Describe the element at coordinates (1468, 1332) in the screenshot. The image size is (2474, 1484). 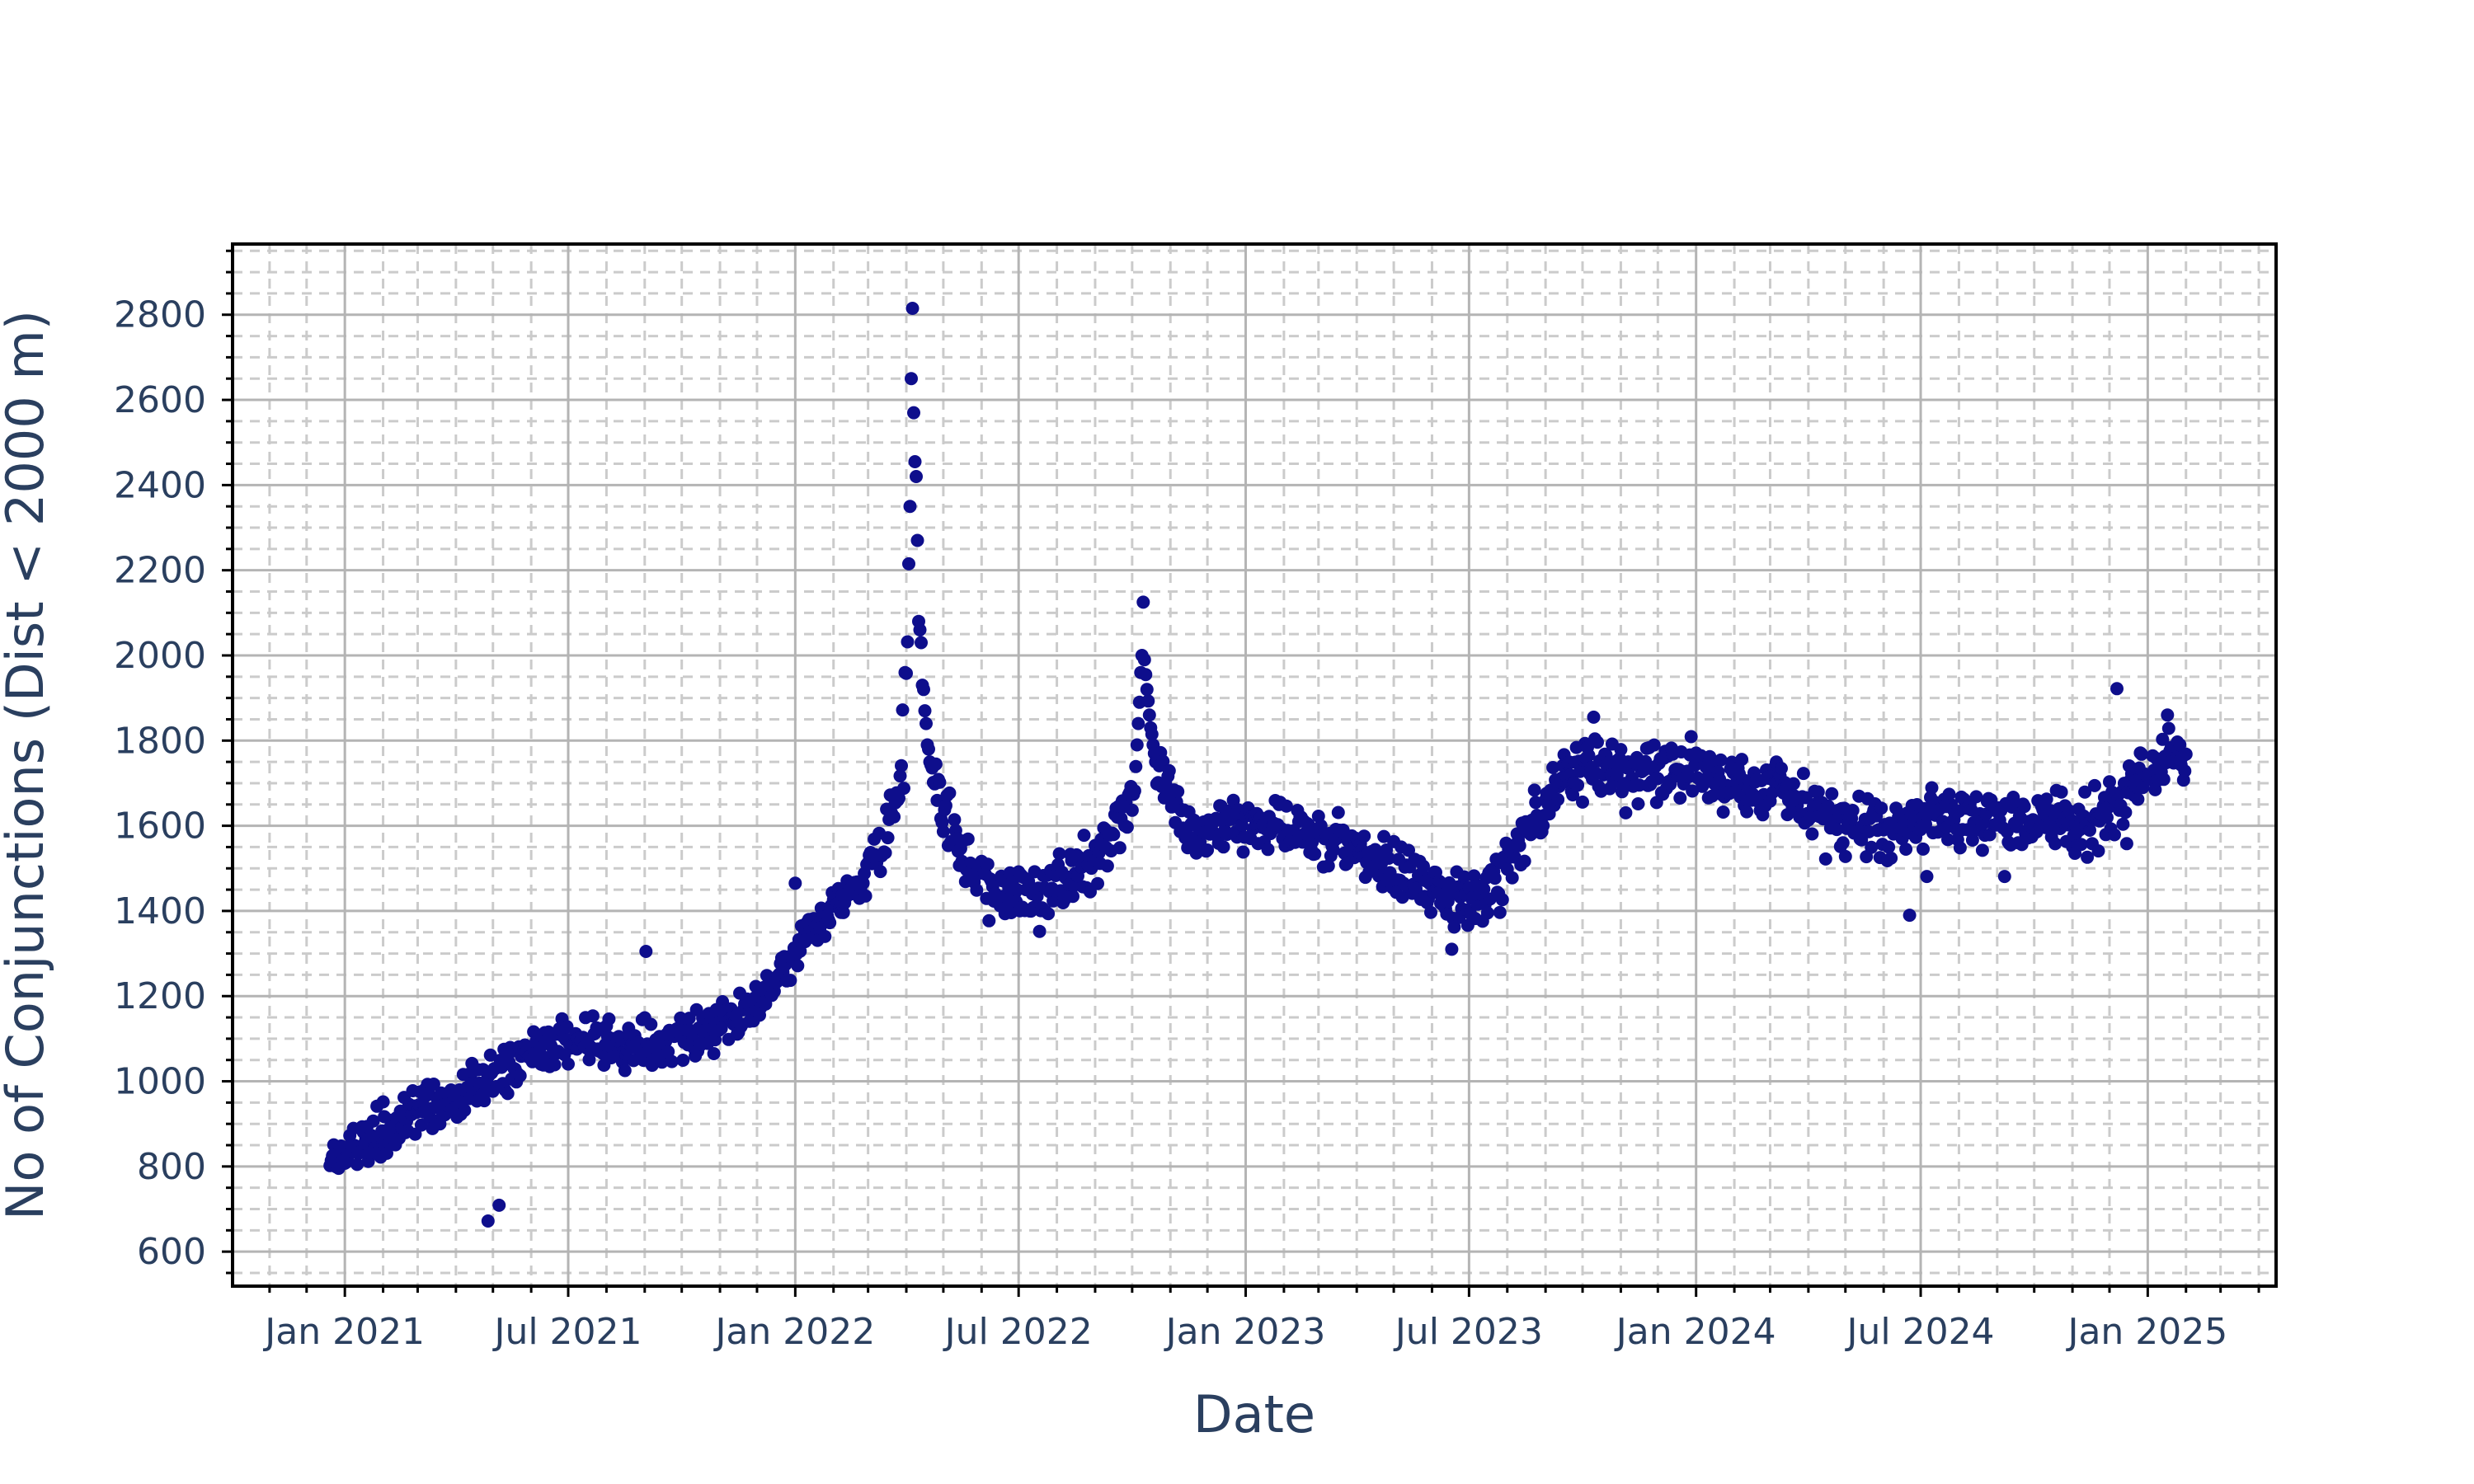
I see `x-tick-label: Jul 2023` at that location.